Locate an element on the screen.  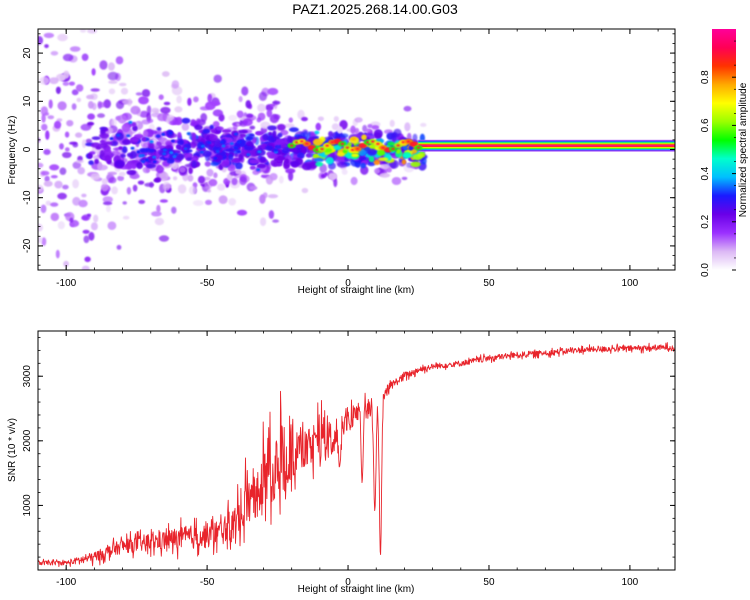
carrier-band is located at coordinates (481, 145).